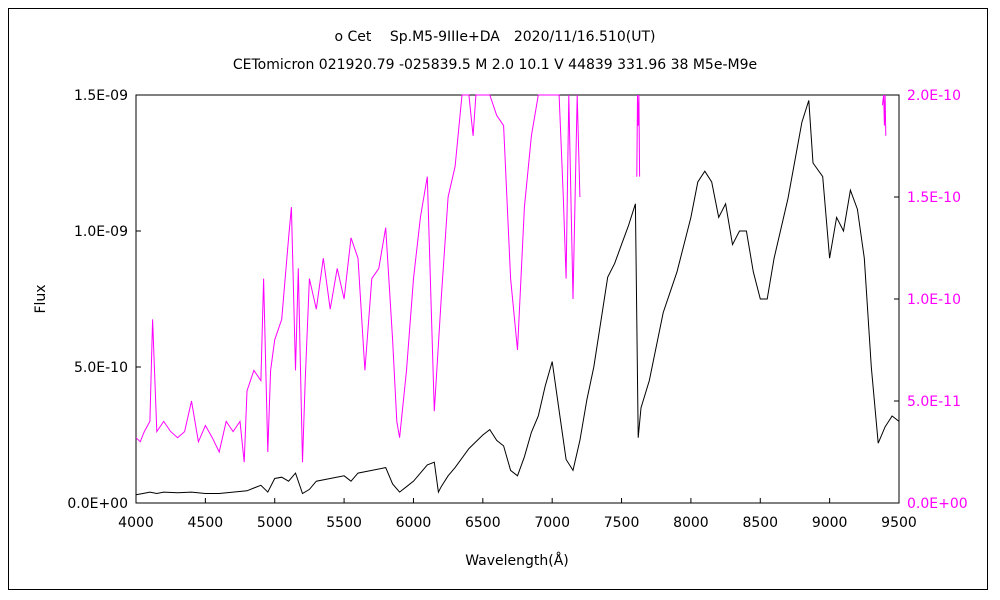 The image size is (1000, 600). Describe the element at coordinates (136, 523) in the screenshot. I see `x-tick-label: 4000` at that location.